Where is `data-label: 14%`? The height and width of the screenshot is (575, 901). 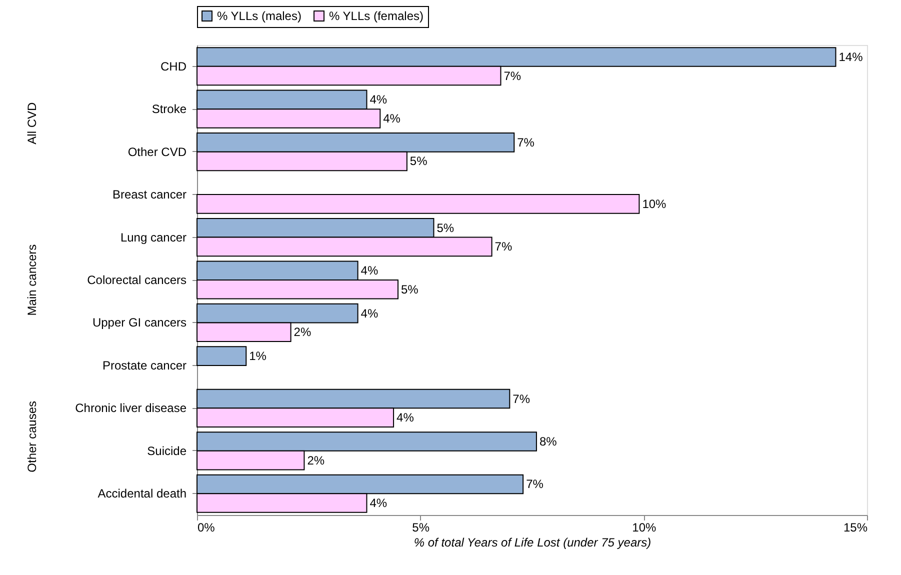
data-label: 14% is located at coordinates (851, 57).